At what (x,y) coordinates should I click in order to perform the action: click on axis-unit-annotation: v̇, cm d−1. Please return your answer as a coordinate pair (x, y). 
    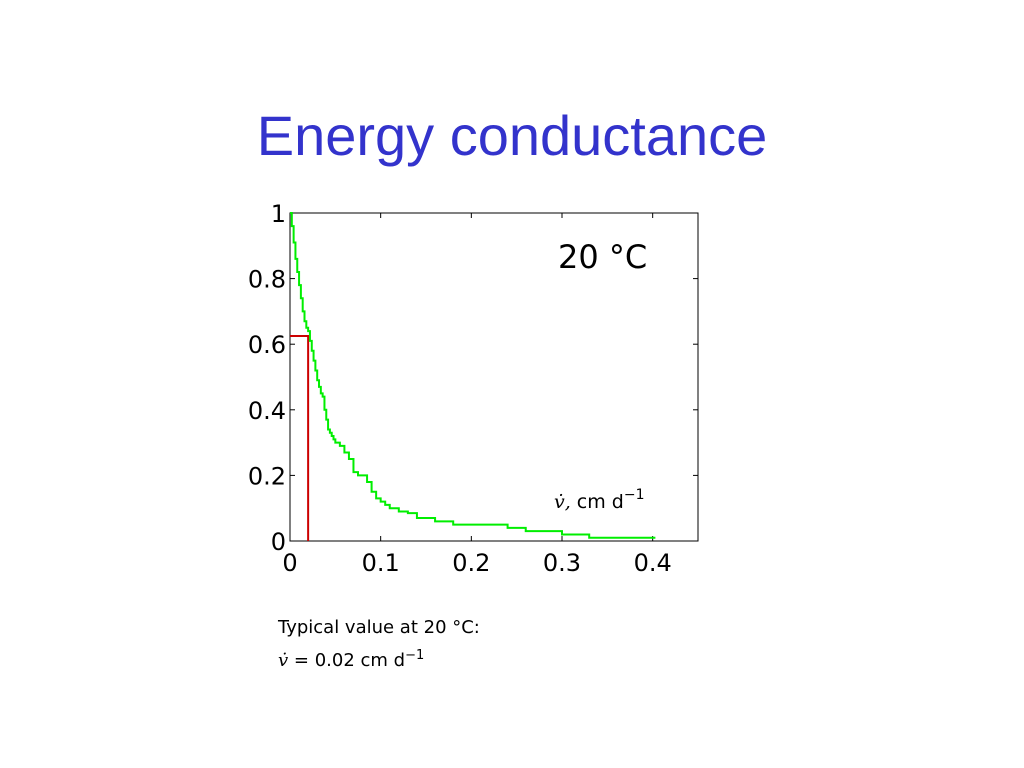
    Looking at the image, I should click on (599, 500).